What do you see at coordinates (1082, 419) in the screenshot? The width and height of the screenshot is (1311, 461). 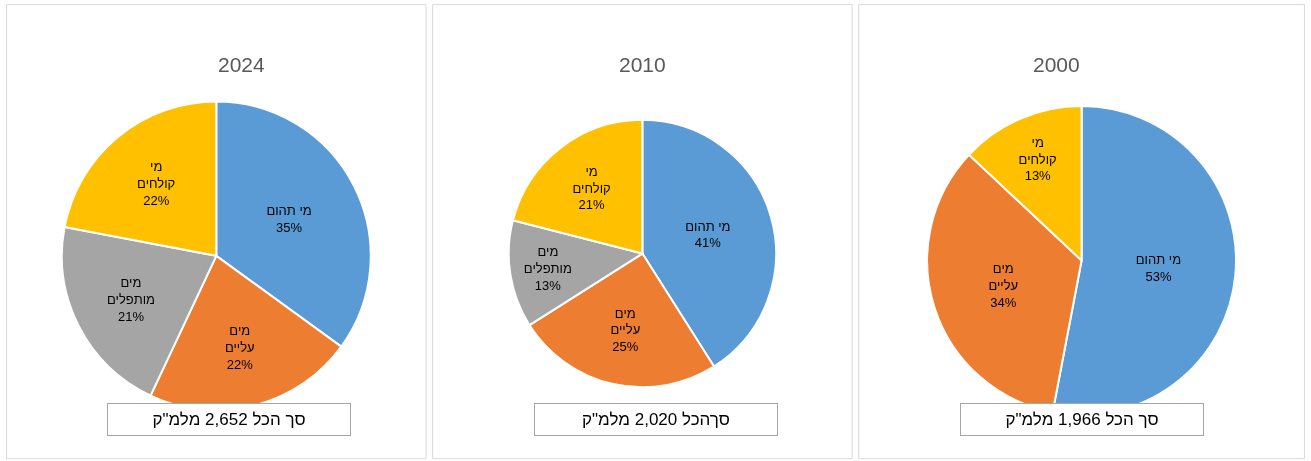 I see `text: סך הכל 1,966 מלמ"ק` at bounding box center [1082, 419].